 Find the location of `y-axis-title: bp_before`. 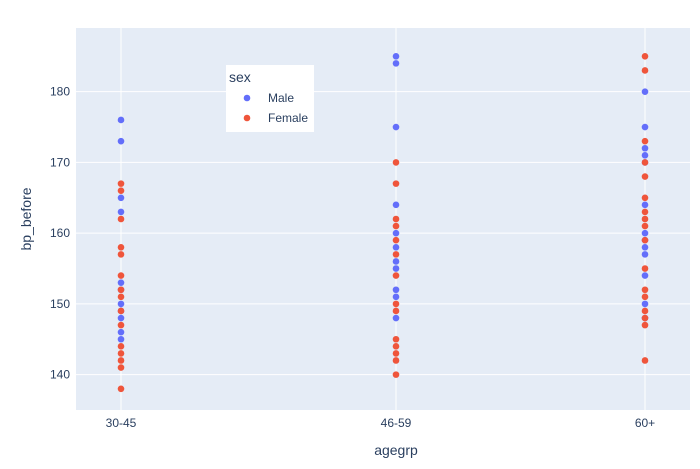

y-axis-title: bp_before is located at coordinates (26, 218).